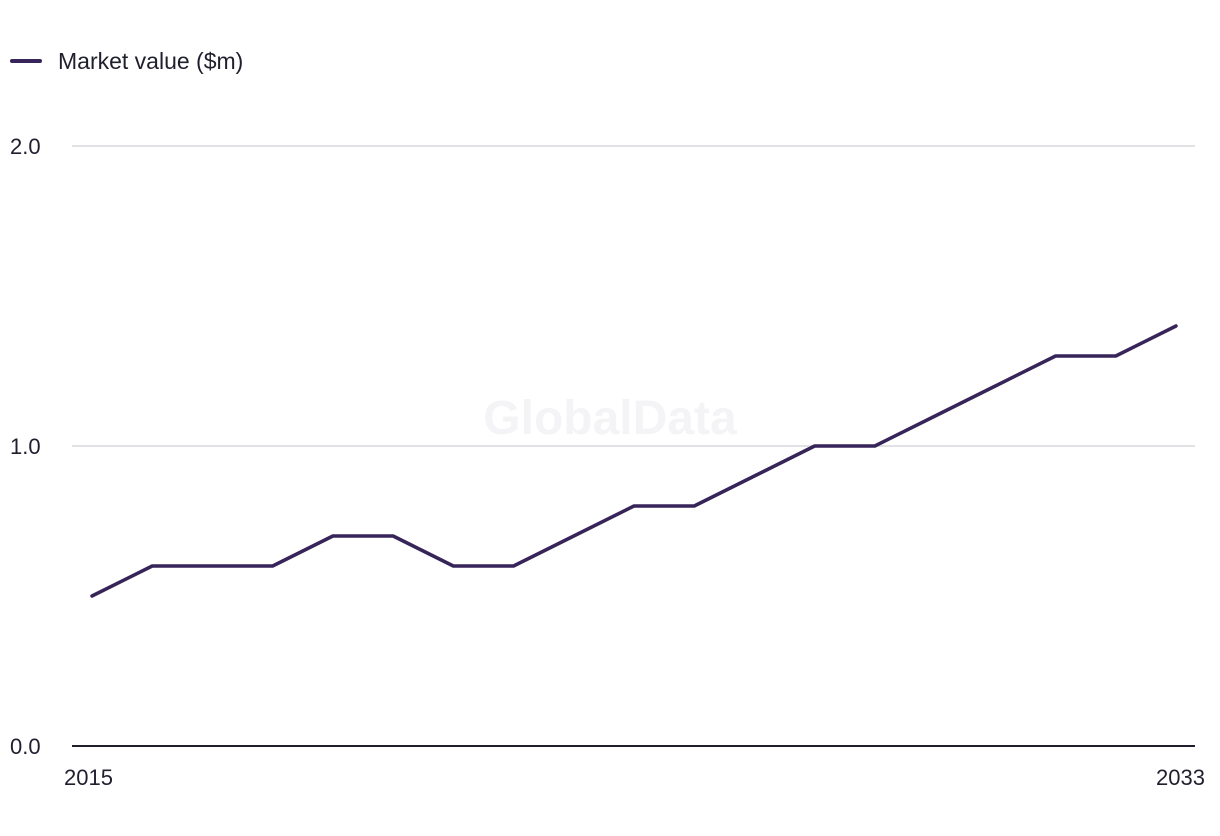 Image resolution: width=1220 pixels, height=836 pixels. Describe the element at coordinates (610, 418) in the screenshot. I see `watermark: GlobalData` at that location.